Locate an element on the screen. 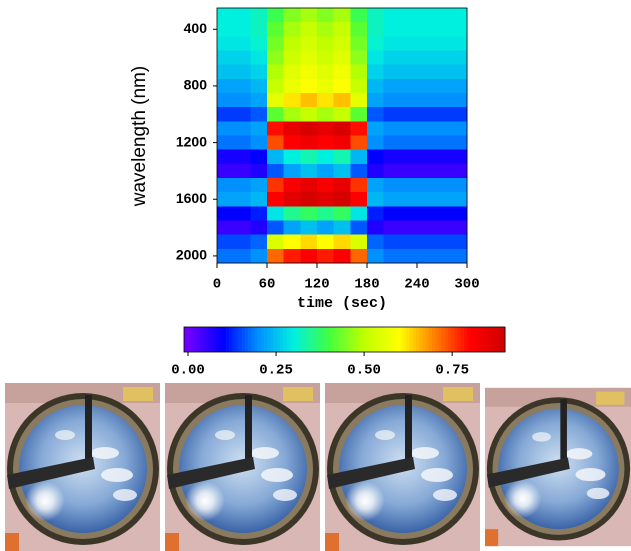  colorbar-tick-label: 0.50 is located at coordinates (364, 371).